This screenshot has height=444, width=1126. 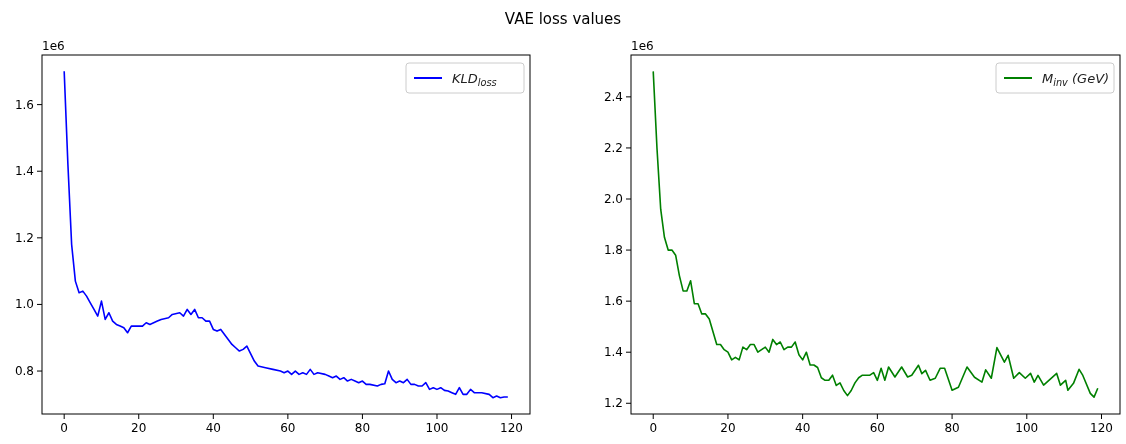 What do you see at coordinates (613, 250) in the screenshot?
I see `y-tick-label: 1.8` at bounding box center [613, 250].